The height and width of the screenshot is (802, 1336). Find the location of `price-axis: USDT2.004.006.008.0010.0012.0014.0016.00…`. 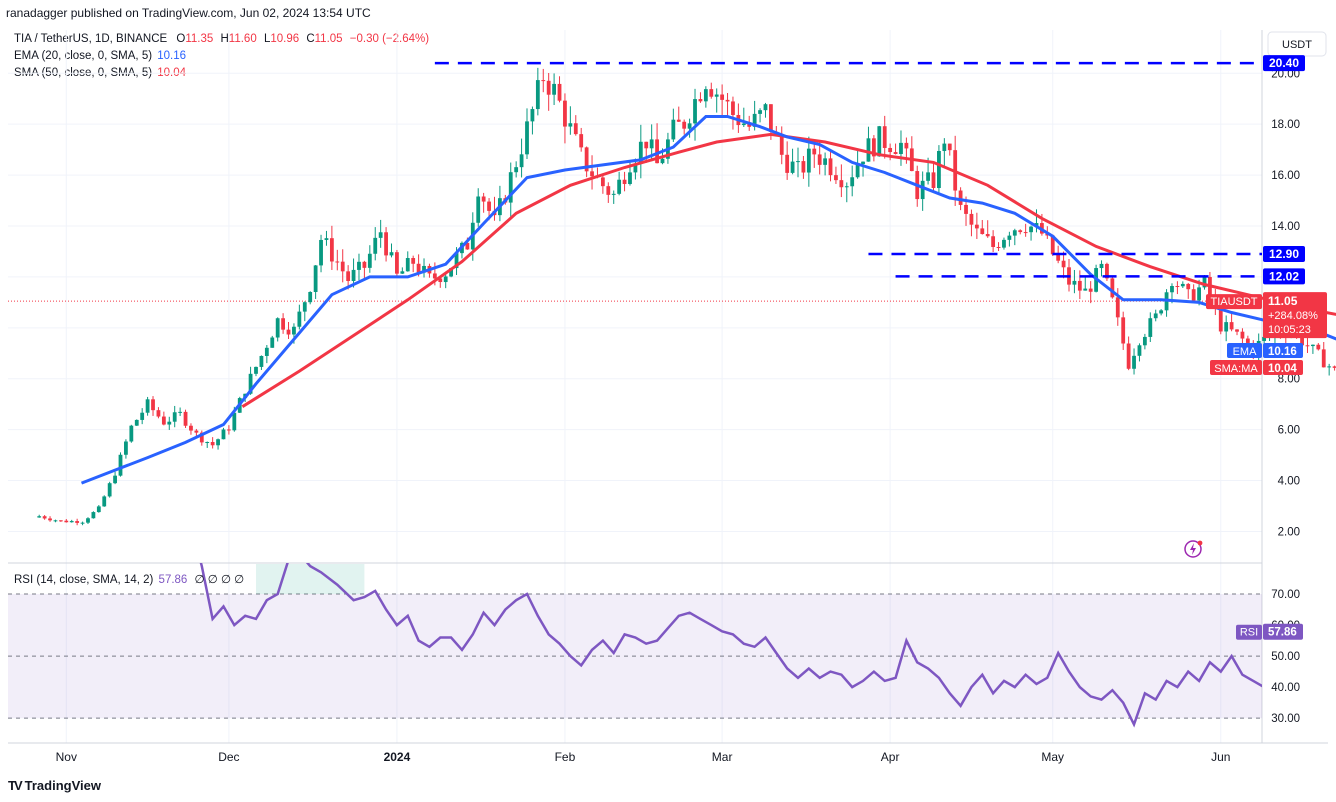

price-axis: USDT2.004.006.008.0010.0012.0014.0016.00… is located at coordinates (1297, 284).